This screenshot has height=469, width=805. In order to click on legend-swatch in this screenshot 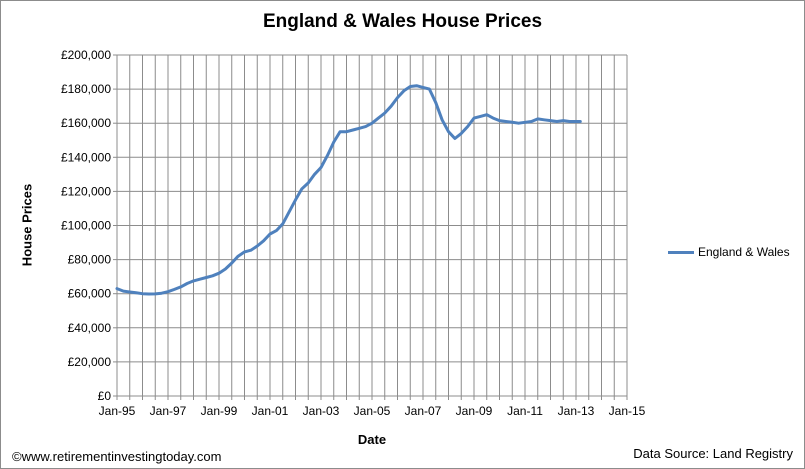, I will do `click(681, 252)`.